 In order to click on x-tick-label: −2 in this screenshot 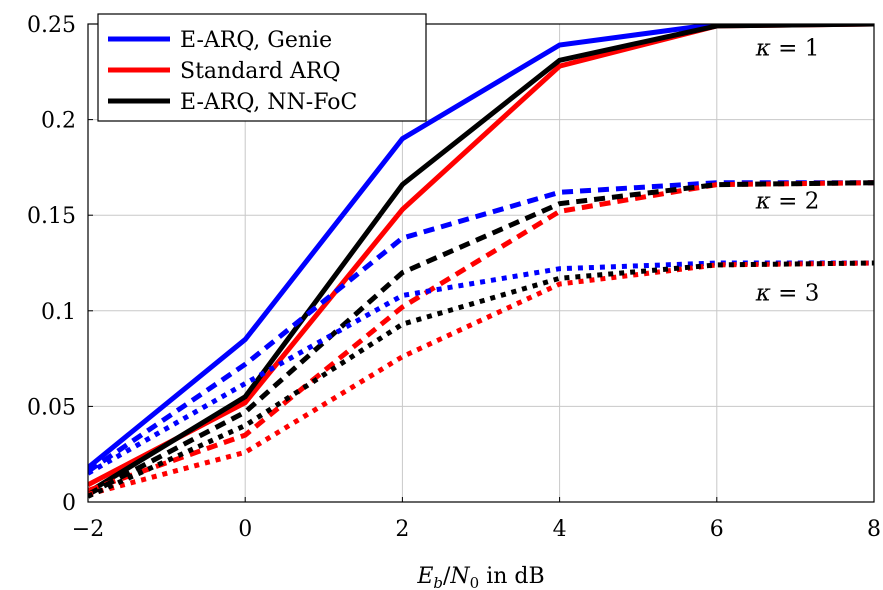, I will do `click(88, 529)`.